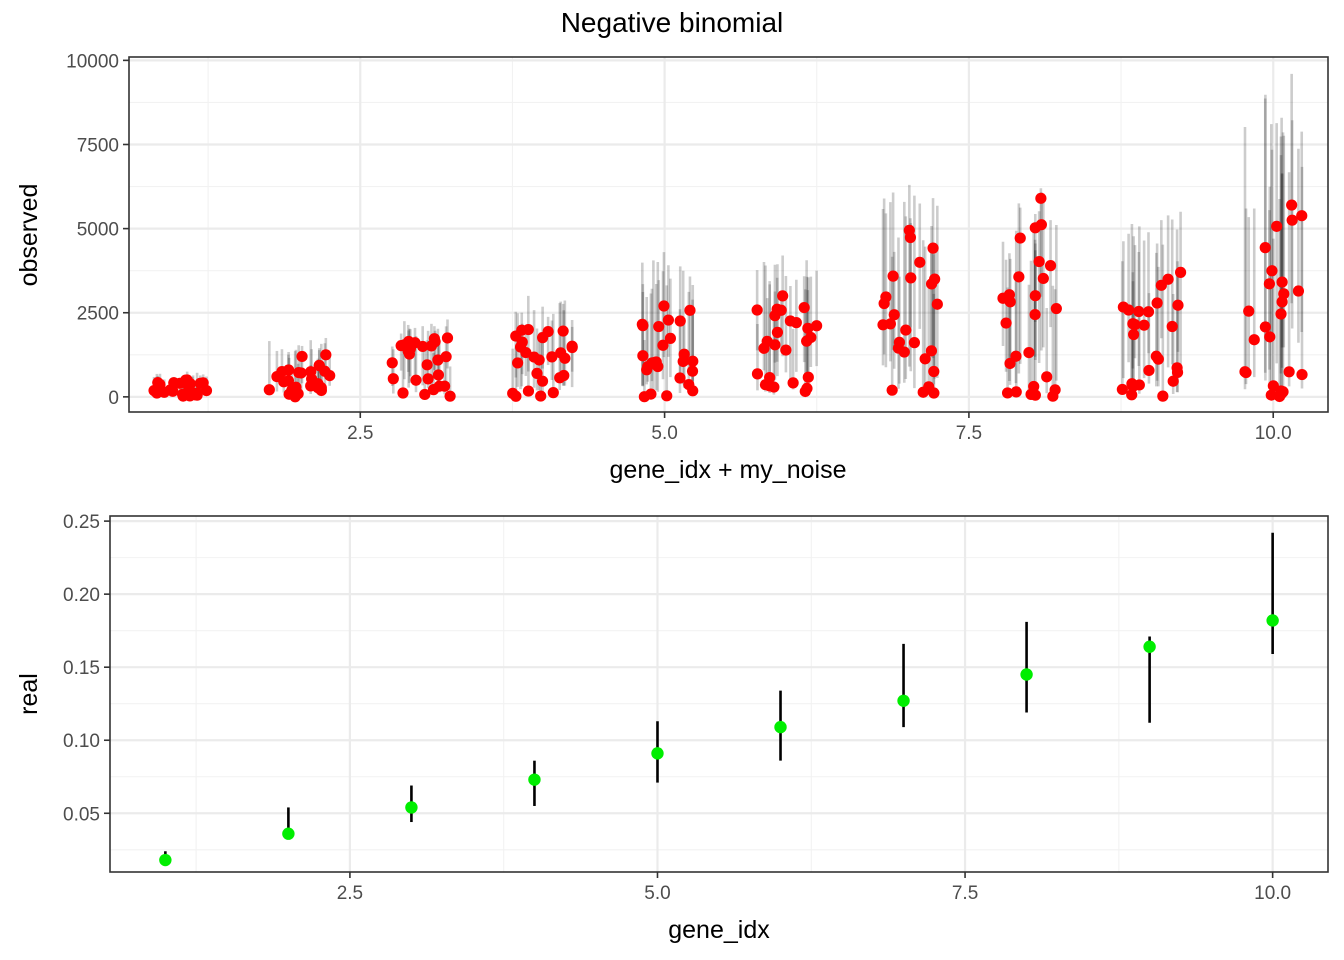 This screenshot has width=1344, height=960. Describe the element at coordinates (98, 145) in the screenshot. I see `top-y-tick-label: 7500` at that location.